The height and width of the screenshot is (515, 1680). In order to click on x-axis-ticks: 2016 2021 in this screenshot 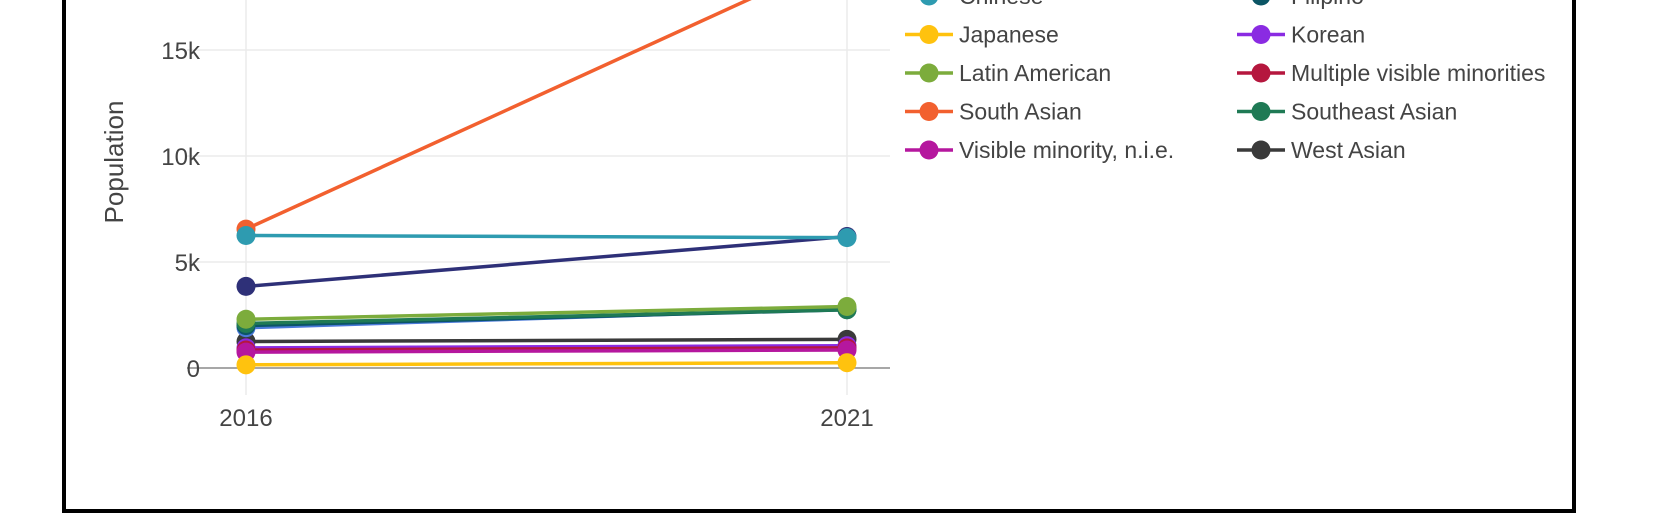, I will do `click(546, 418)`.